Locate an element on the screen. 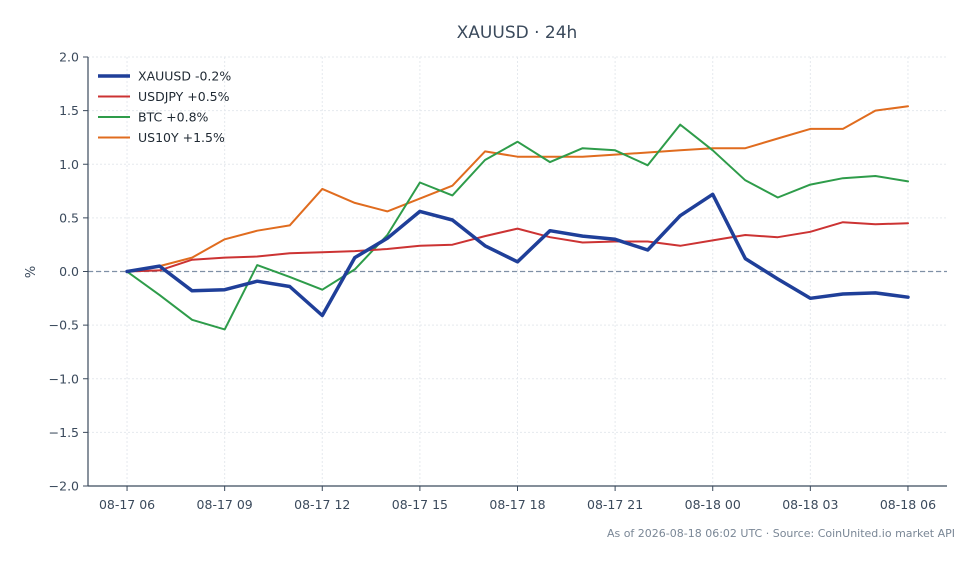 This screenshot has height=564, width=979. x-tick-label: 08-17 12 is located at coordinates (322, 504).